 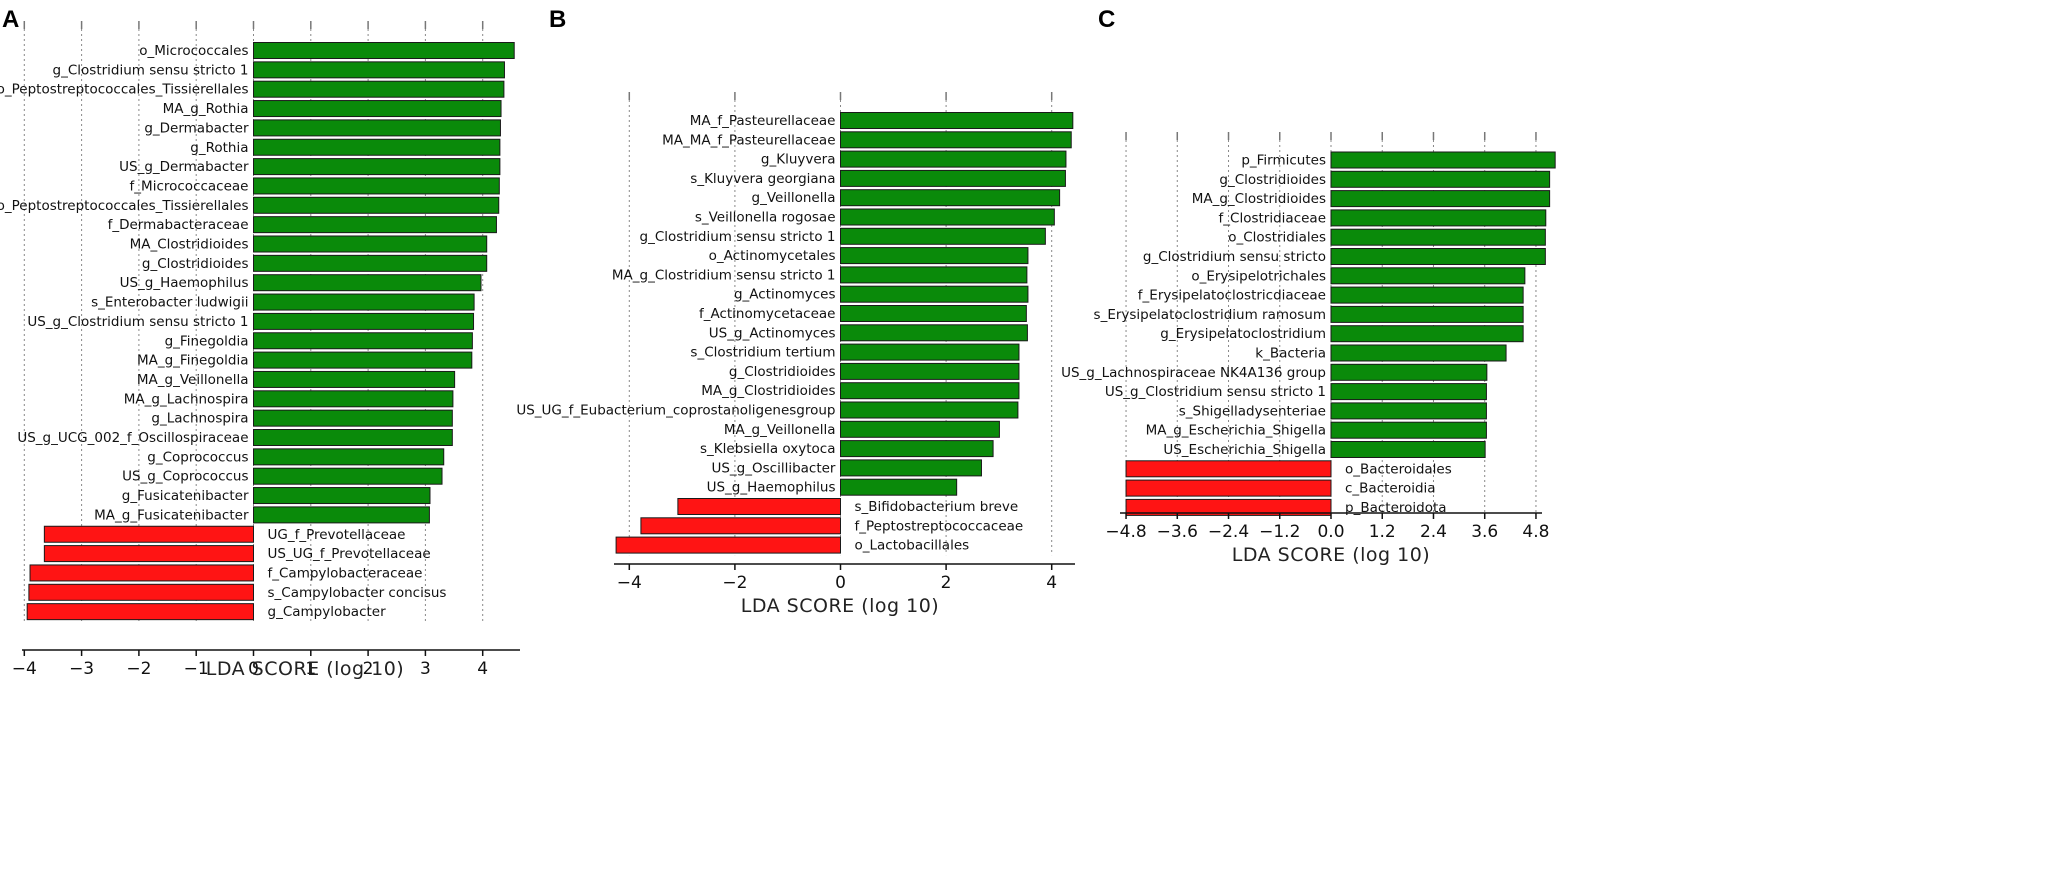 I want to click on bar-label-c-6: o_Erysipelotrichales, so click(x=1258, y=276).